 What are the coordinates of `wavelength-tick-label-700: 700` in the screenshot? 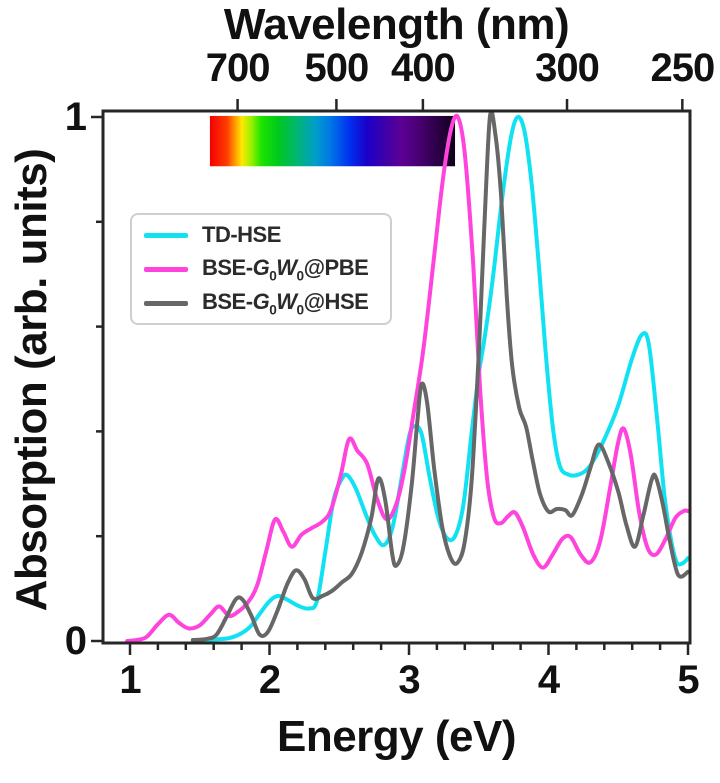 It's located at (238, 68).